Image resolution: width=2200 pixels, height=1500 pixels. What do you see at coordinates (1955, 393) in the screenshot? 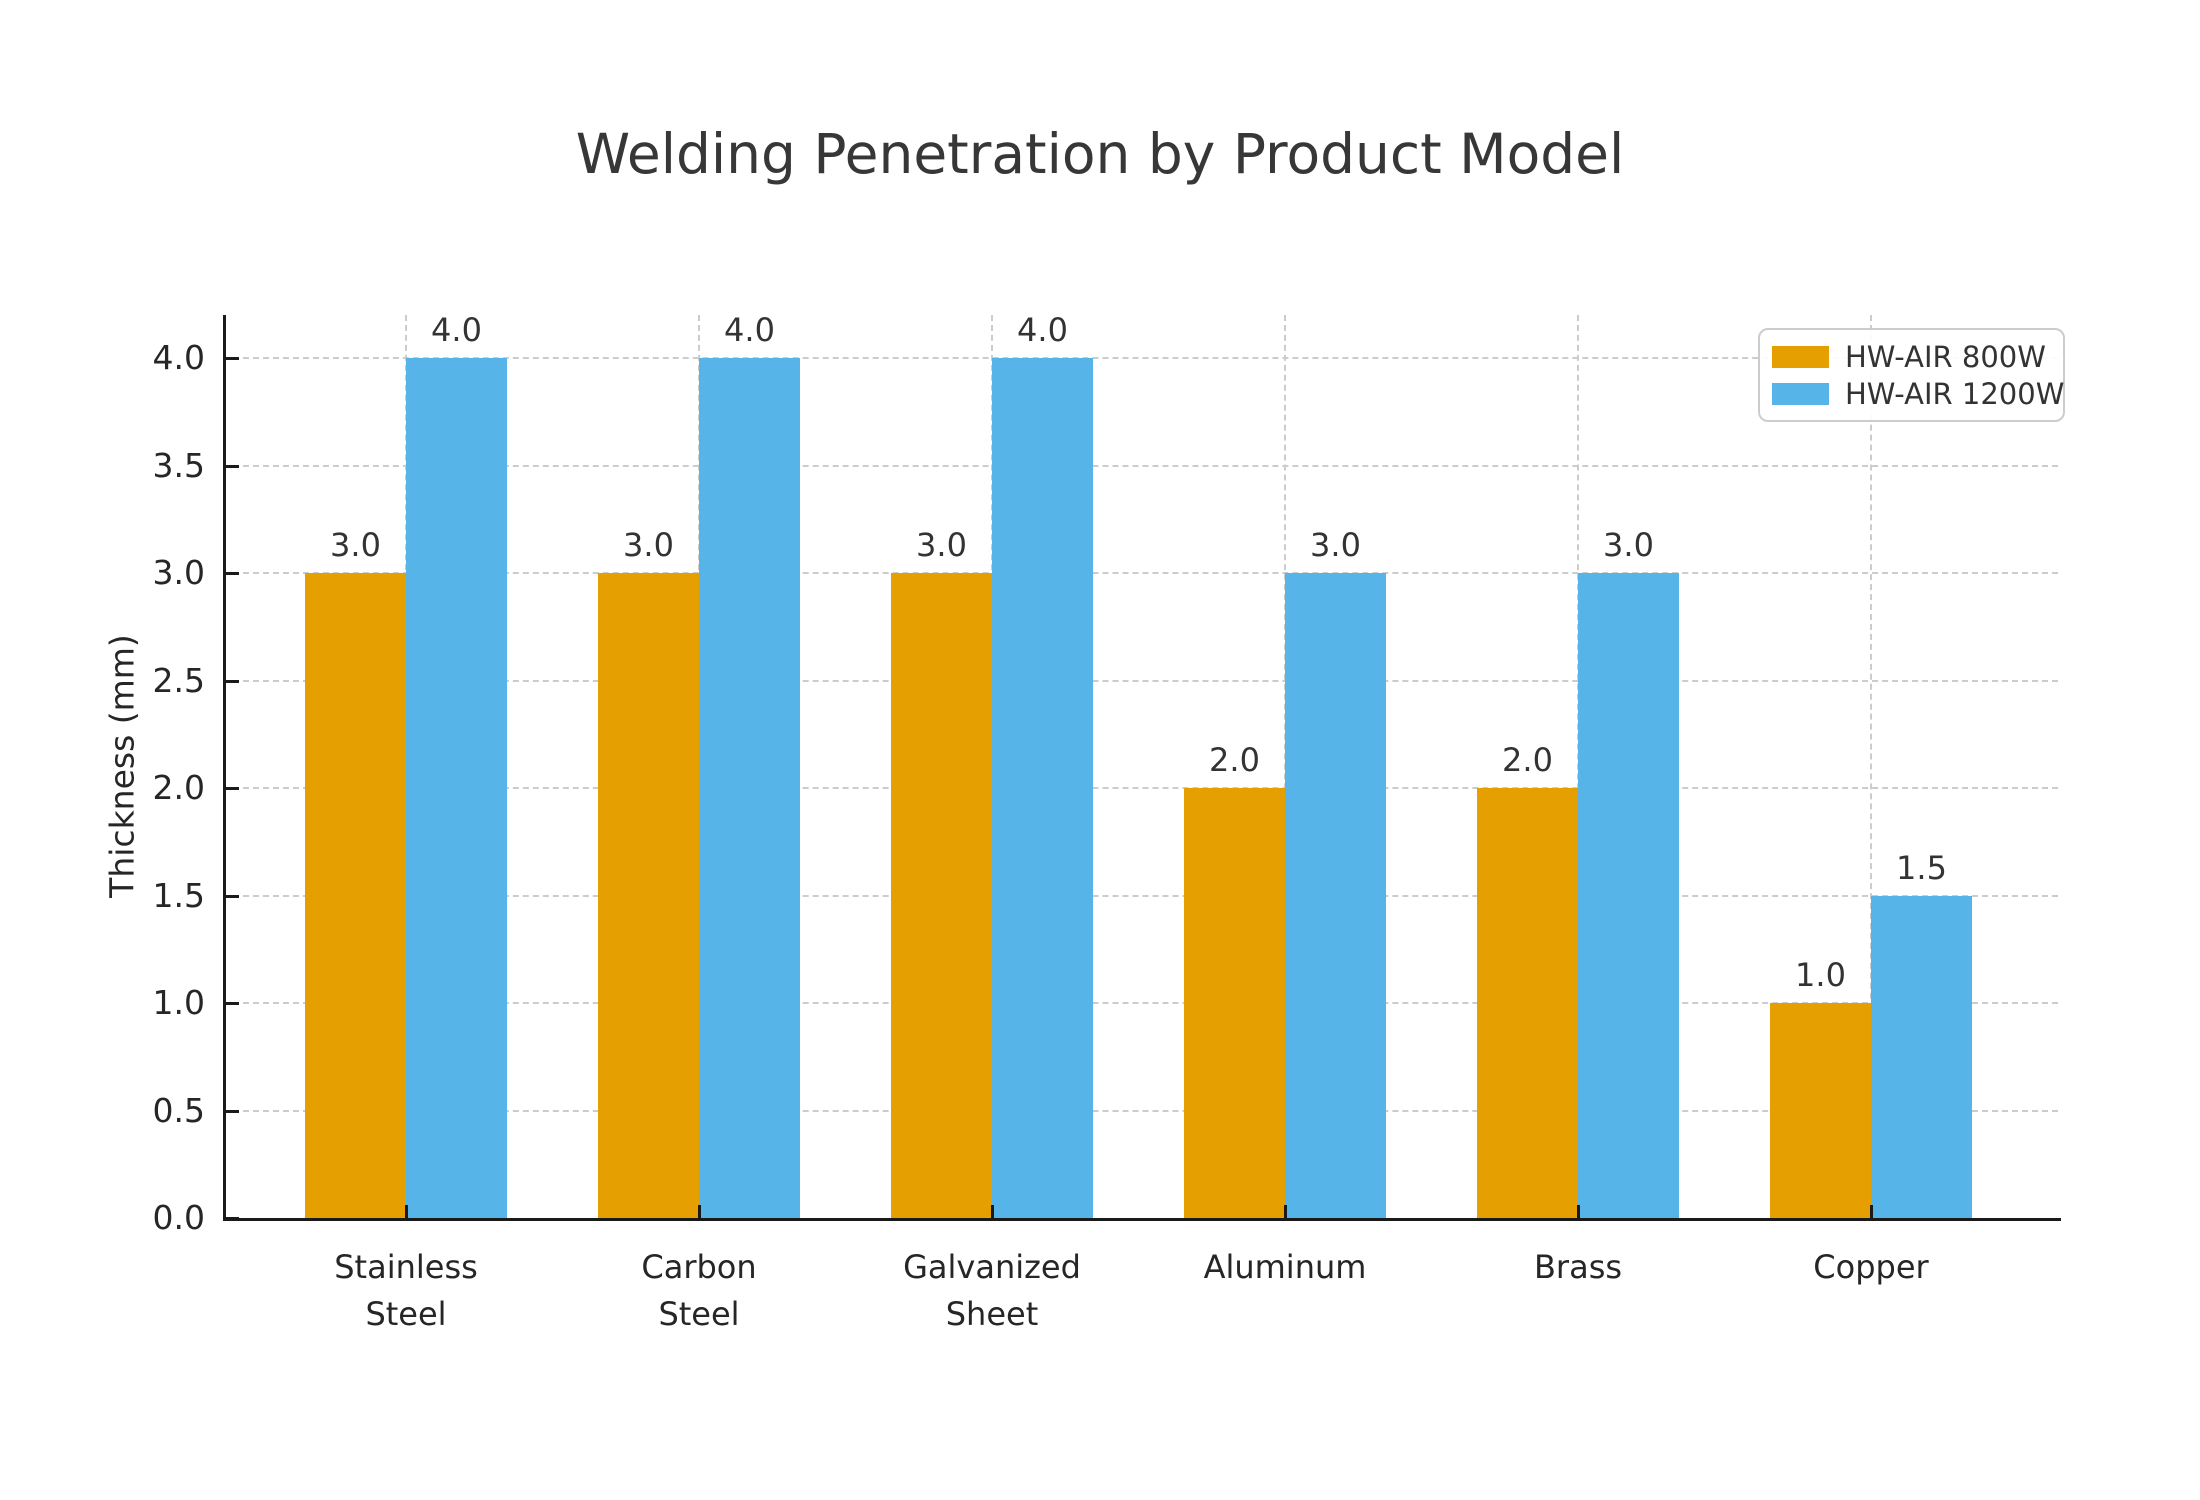
I see `legend-label-1200w: HW-AIR 1200W` at bounding box center [1955, 393].